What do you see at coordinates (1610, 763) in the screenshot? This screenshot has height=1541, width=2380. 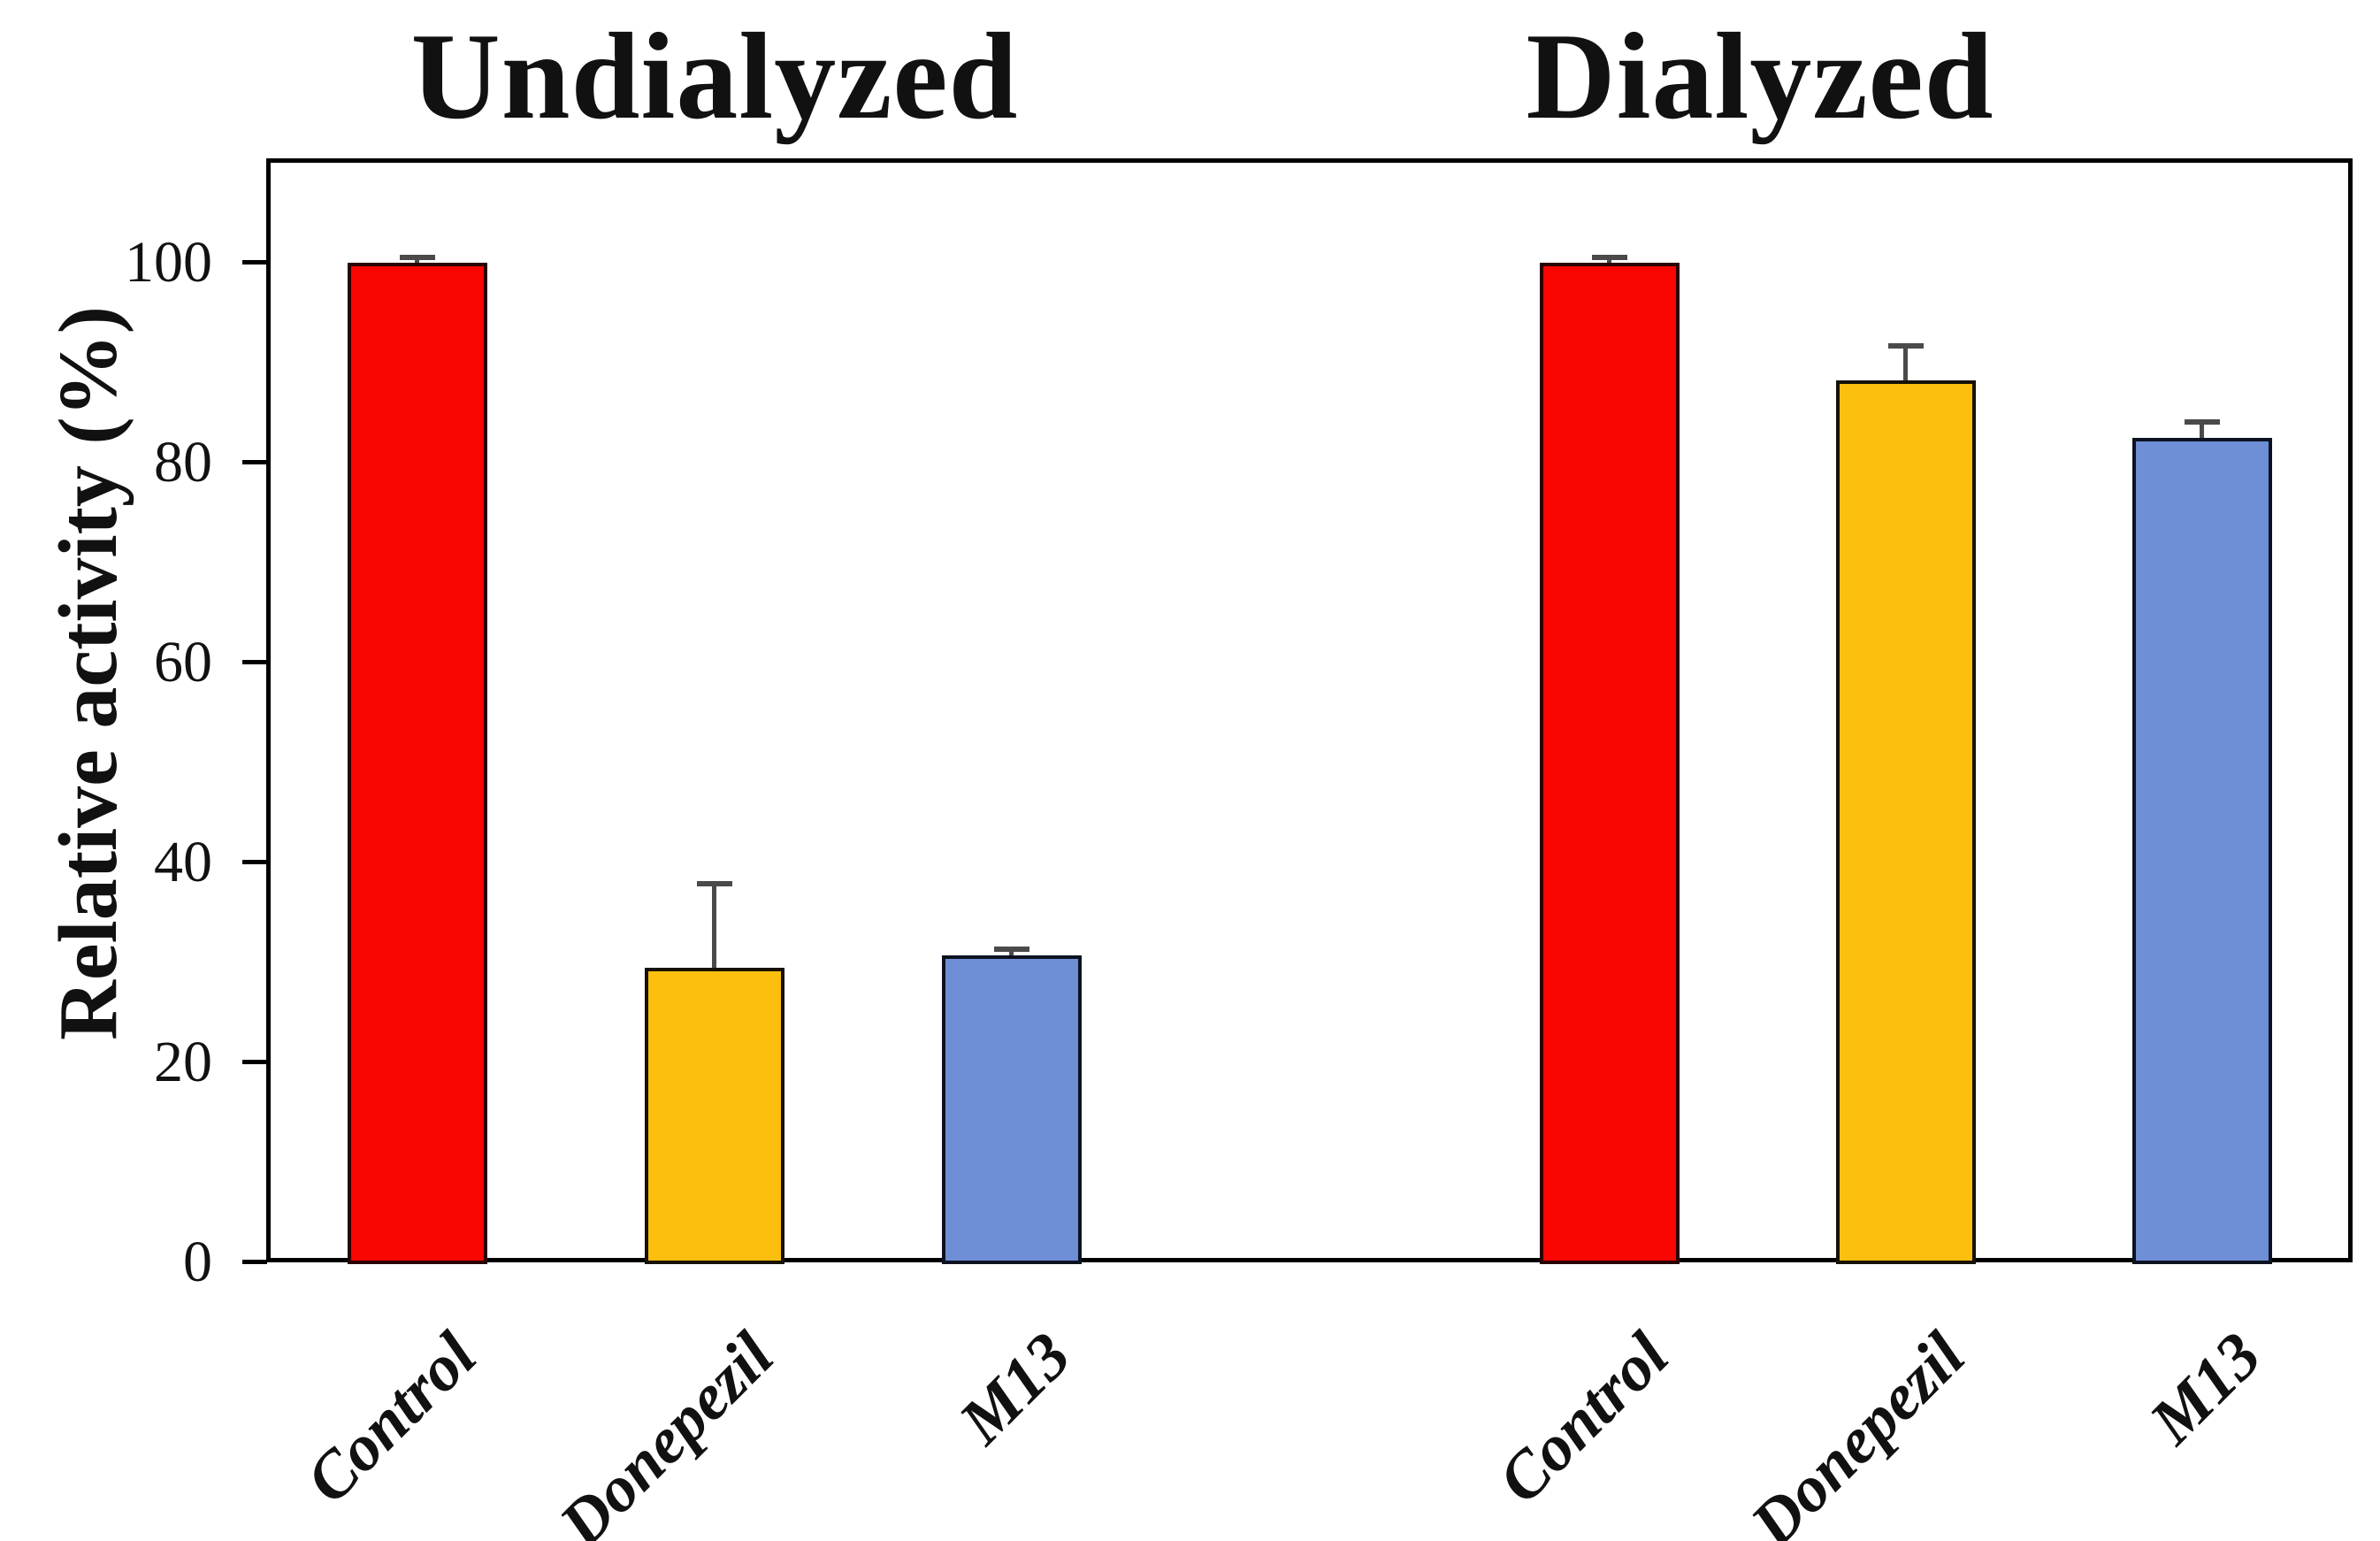 I see `bar-dialyzed-control` at bounding box center [1610, 763].